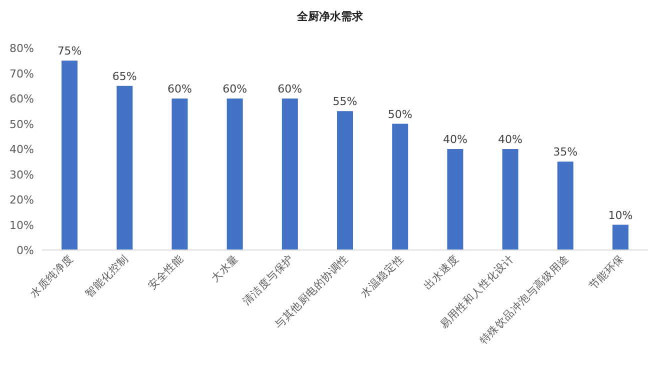 The height and width of the screenshot is (371, 660). What do you see at coordinates (382, 276) in the screenshot?
I see `x-tick-label: 水温稳定性` at bounding box center [382, 276].